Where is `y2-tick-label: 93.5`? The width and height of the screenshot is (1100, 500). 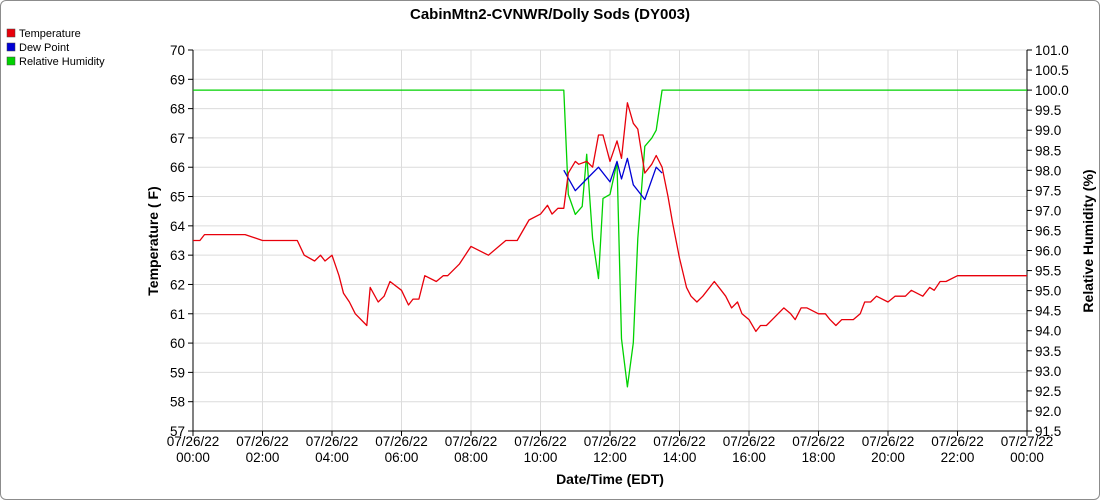
y2-tick-label: 93.5 is located at coordinates (1048, 351).